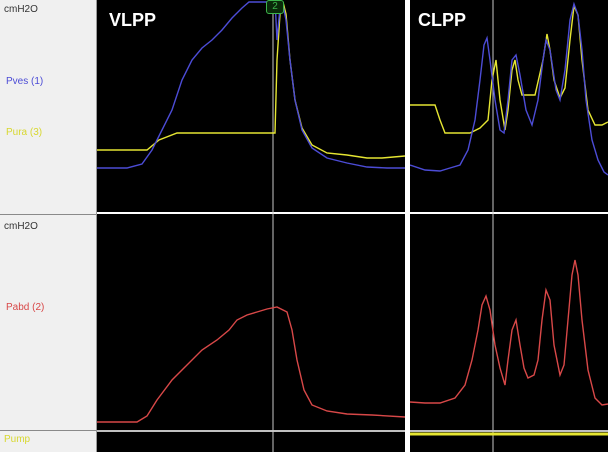  I want to click on event-marker: 2, so click(275, 7).